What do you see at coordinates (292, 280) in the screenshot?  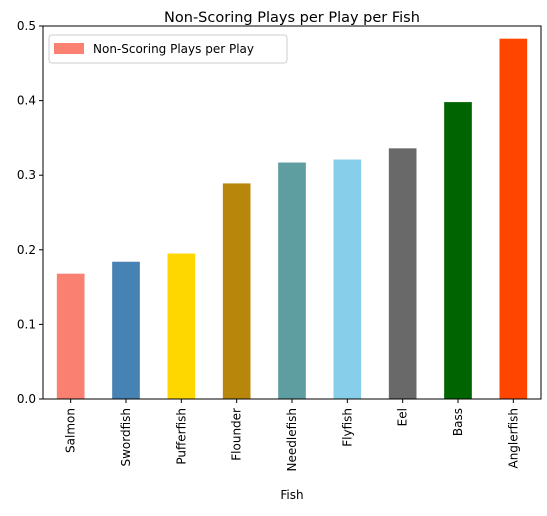 I see `bar-needlefish` at bounding box center [292, 280].